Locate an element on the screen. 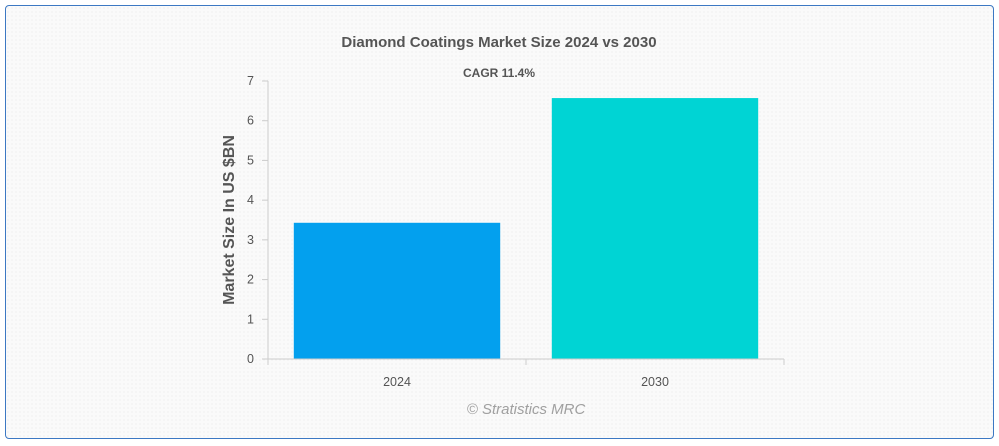  y-tick-label: 1 is located at coordinates (250, 319).